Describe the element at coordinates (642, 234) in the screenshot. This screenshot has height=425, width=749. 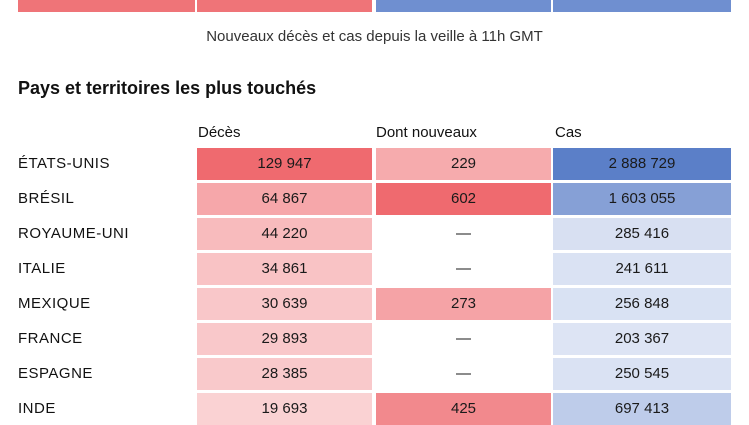
I see `cell-cases: 285 416` at that location.